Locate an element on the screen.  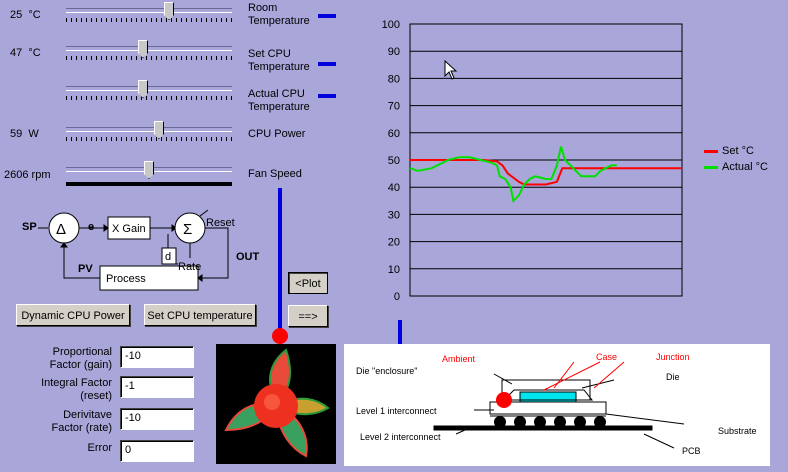
fan-speed-slider is located at coordinates (149, 173).